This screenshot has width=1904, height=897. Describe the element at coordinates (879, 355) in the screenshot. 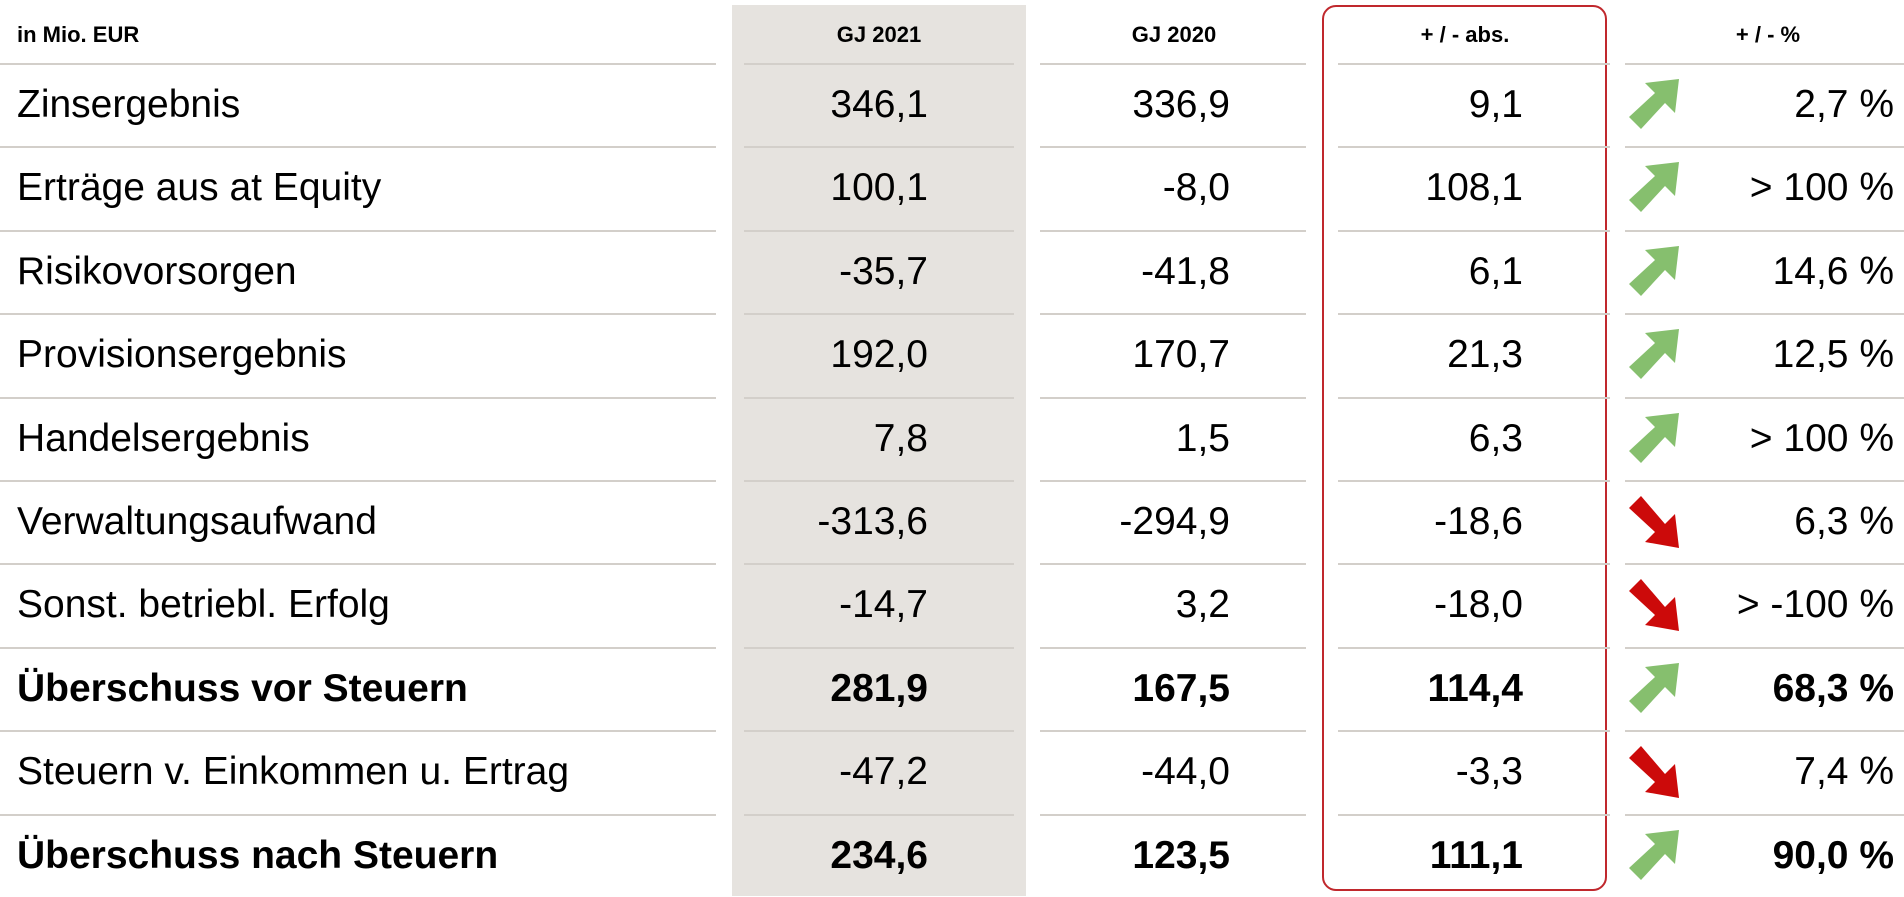

I see `cell-value: 192,0` at that location.